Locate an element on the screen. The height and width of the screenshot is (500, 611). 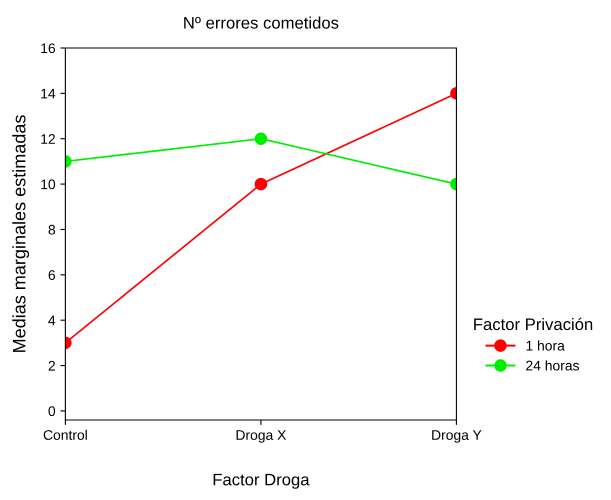
y-tick-label: 8 is located at coordinates (52, 229).